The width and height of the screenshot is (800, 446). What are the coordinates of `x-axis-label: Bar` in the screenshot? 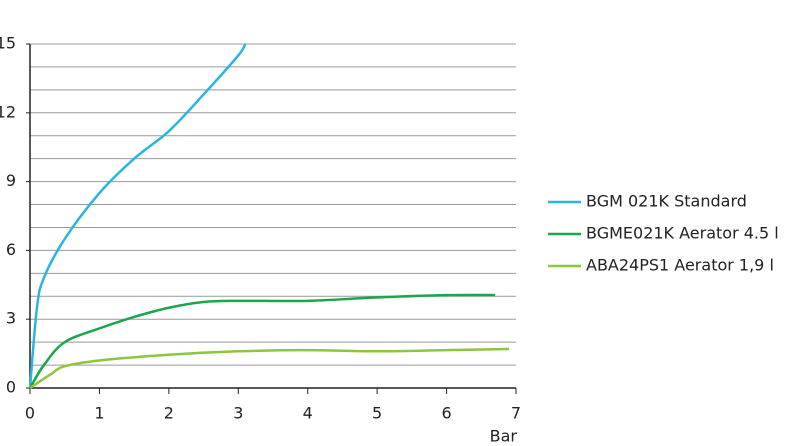 It's located at (504, 436).